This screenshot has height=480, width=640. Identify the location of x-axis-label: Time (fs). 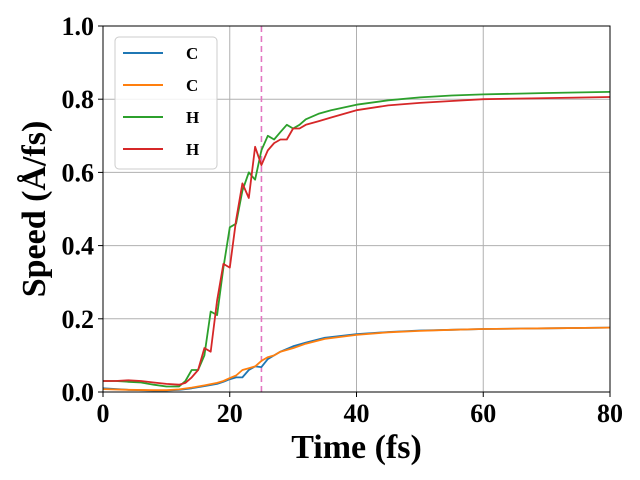
(356, 447).